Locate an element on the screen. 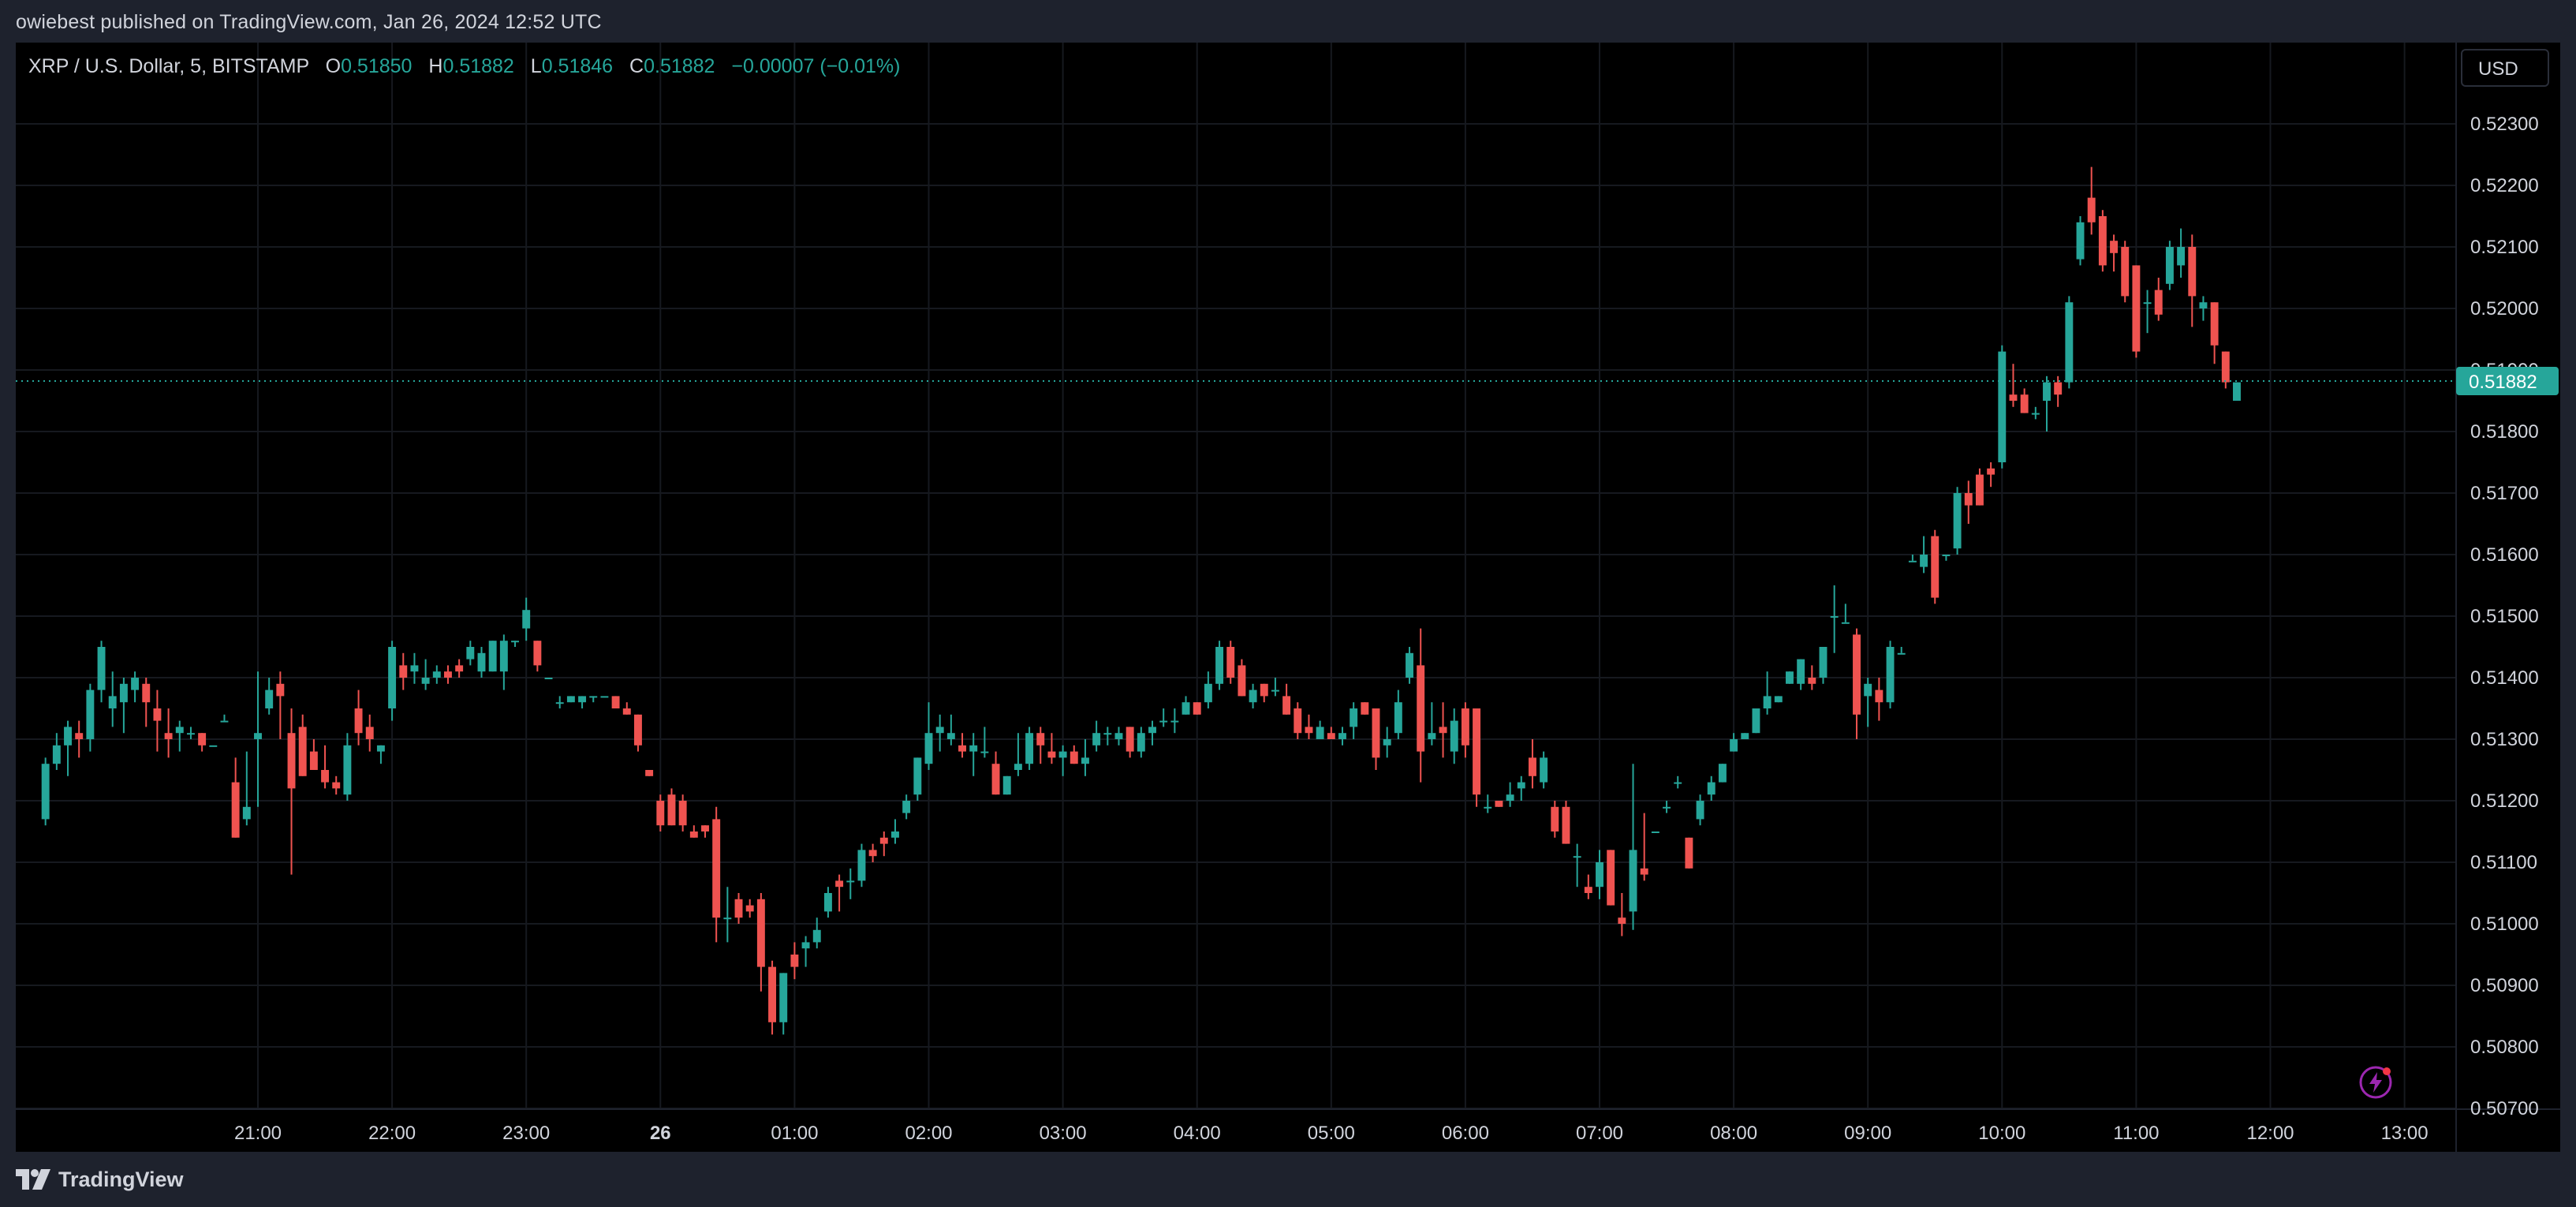 Image resolution: width=2576 pixels, height=1207 pixels. price-tick-label: 0.50800 is located at coordinates (2504, 1047).